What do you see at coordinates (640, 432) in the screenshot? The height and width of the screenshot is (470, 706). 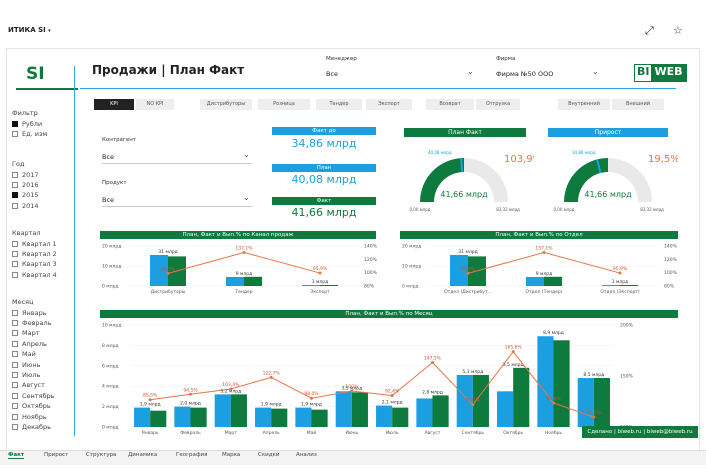 I see `credit-banner: Сделано | biweb.ru | biweb@biweb.ru` at bounding box center [640, 432].